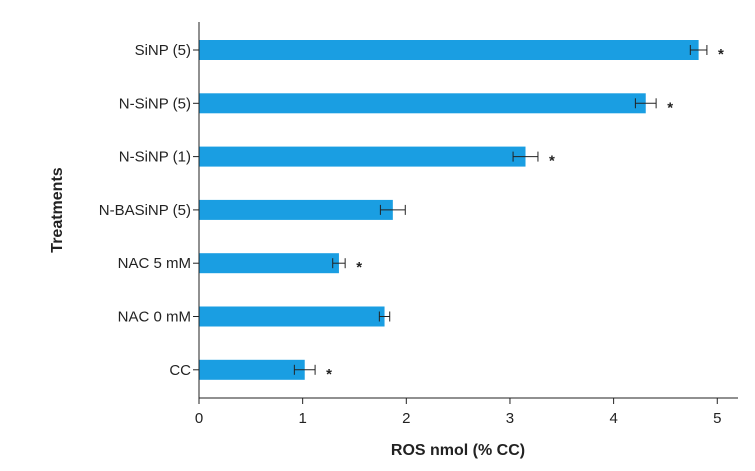 The height and width of the screenshot is (471, 755). What do you see at coordinates (145, 210) in the screenshot?
I see `category-label: N-BASiNP (5)` at bounding box center [145, 210].